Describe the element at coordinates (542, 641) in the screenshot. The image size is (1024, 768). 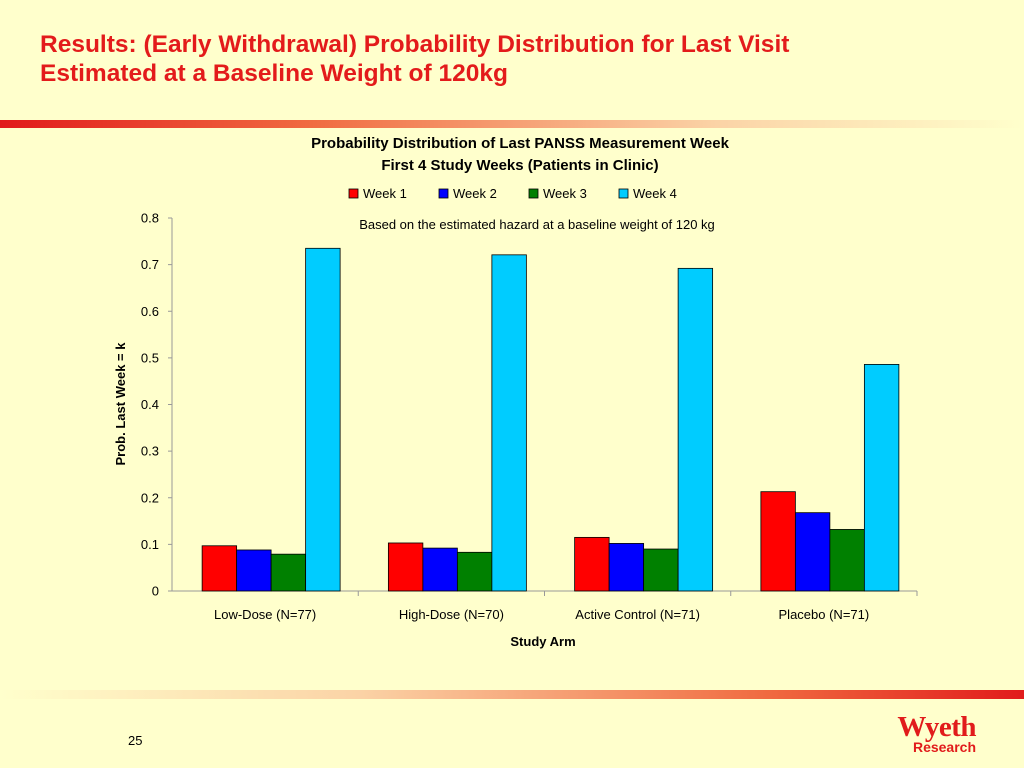
I see `x-axis-label: Study Arm` at that location.